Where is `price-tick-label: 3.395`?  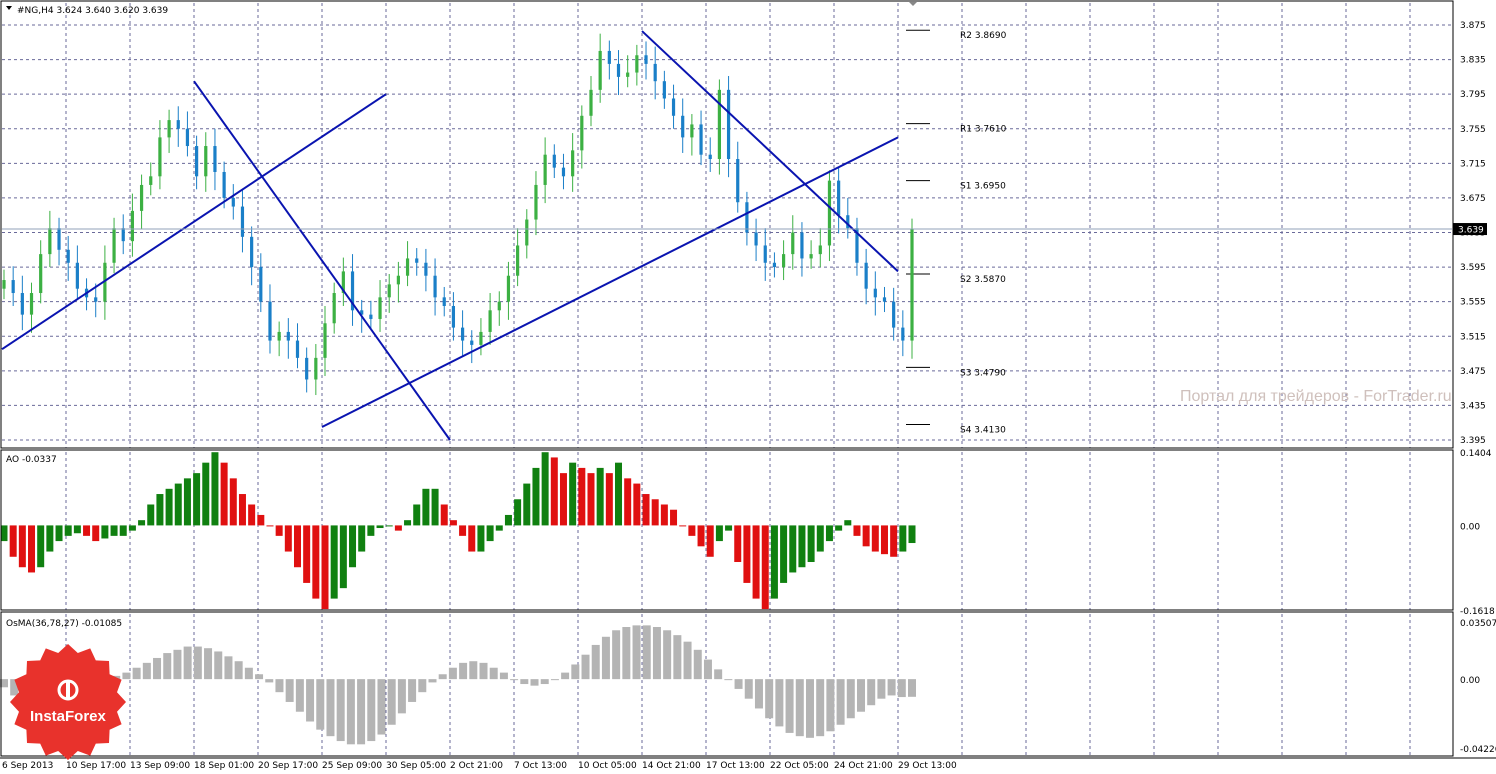 price-tick-label: 3.395 is located at coordinates (1473, 441).